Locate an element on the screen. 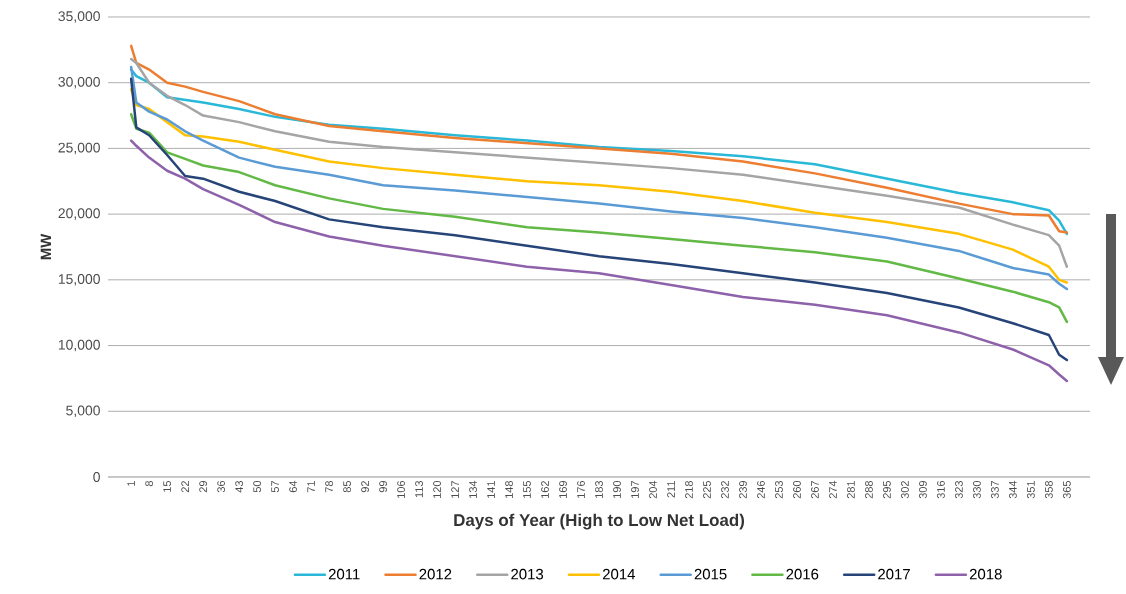 The image size is (1126, 594). x-tick-label: 113 is located at coordinates (419, 489).